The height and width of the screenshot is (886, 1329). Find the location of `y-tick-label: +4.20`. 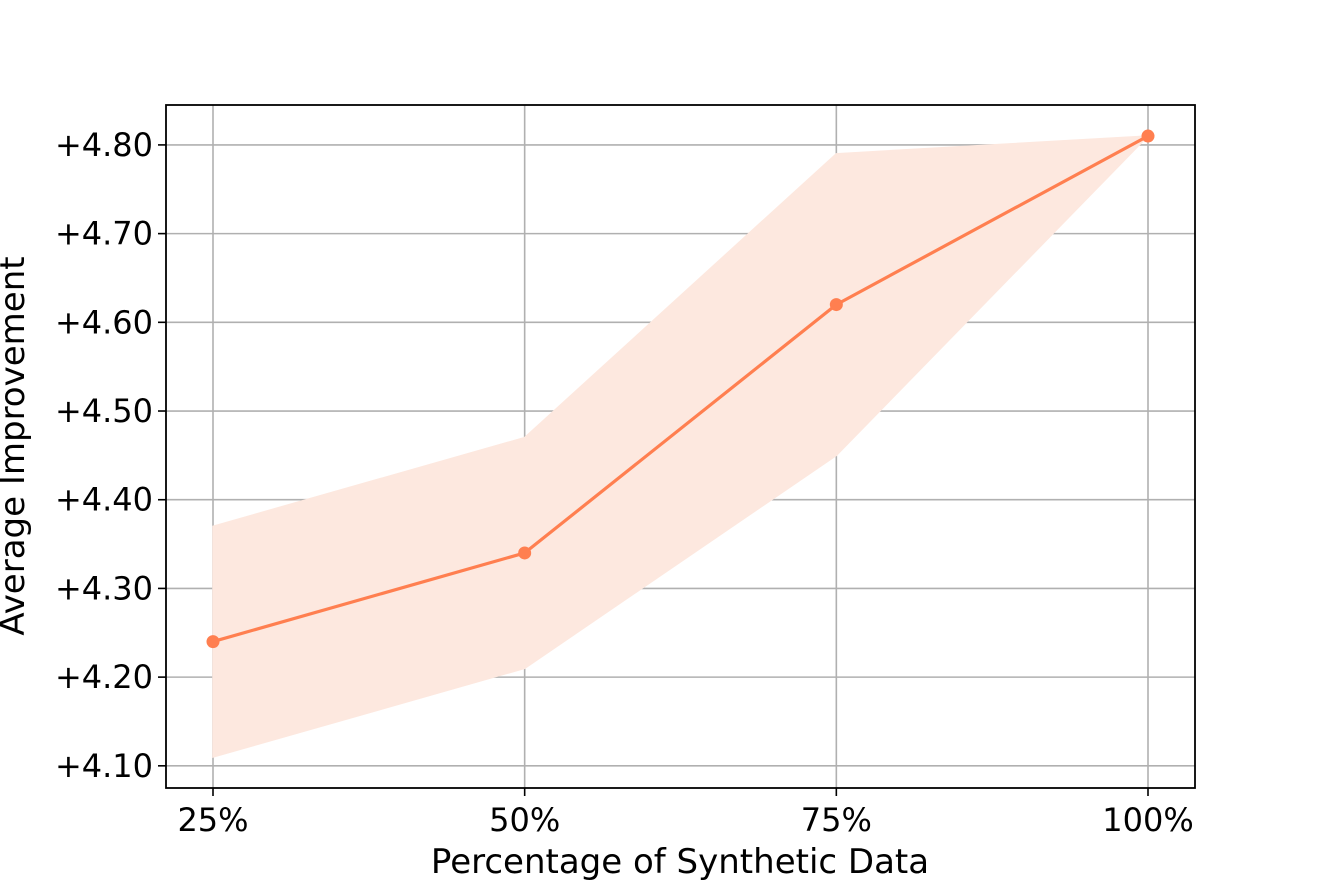

y-tick-label: +4.20 is located at coordinates (104, 677).